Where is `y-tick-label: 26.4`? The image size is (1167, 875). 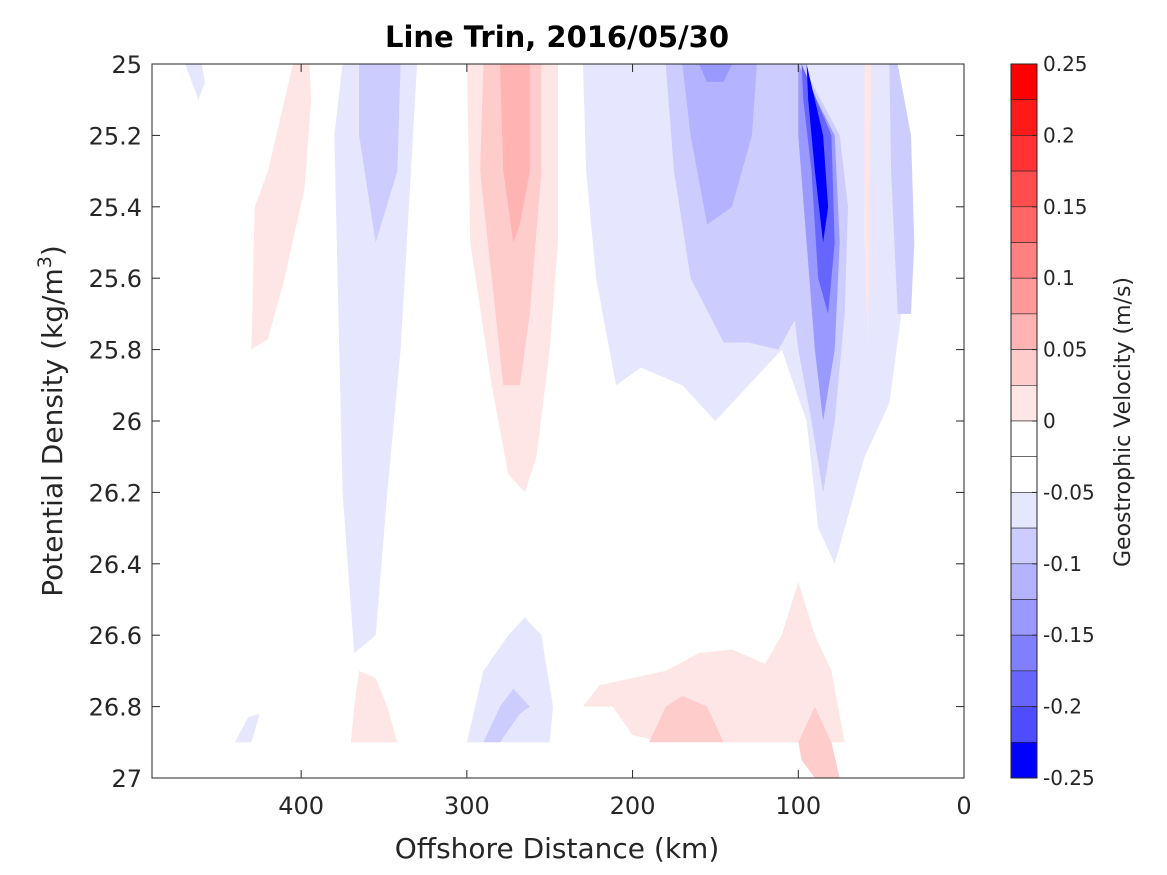
y-tick-label: 26.4 is located at coordinates (115, 565).